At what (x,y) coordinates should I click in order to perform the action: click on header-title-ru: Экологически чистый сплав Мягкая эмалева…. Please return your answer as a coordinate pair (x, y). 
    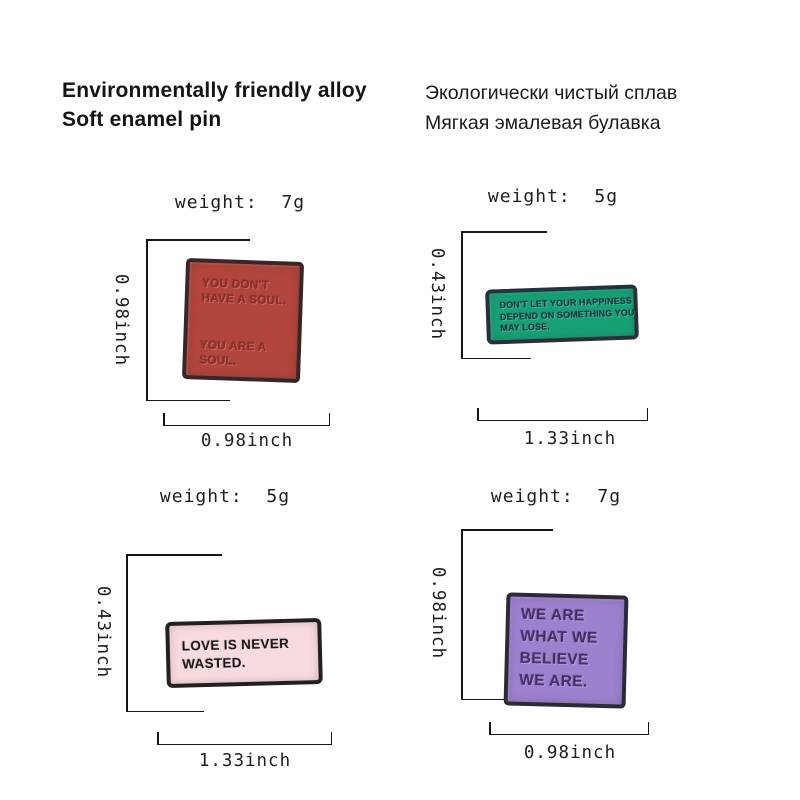
    Looking at the image, I should click on (551, 108).